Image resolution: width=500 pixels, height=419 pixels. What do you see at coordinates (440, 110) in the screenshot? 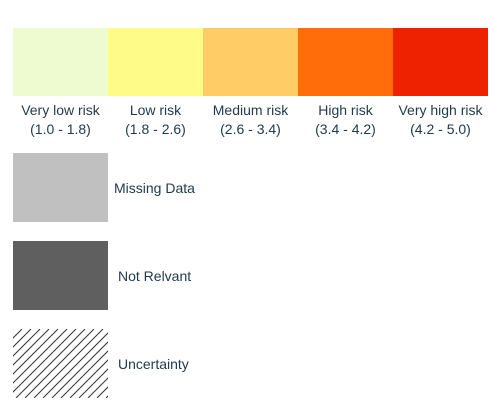
I see `risk-name: Very high risk` at bounding box center [440, 110].